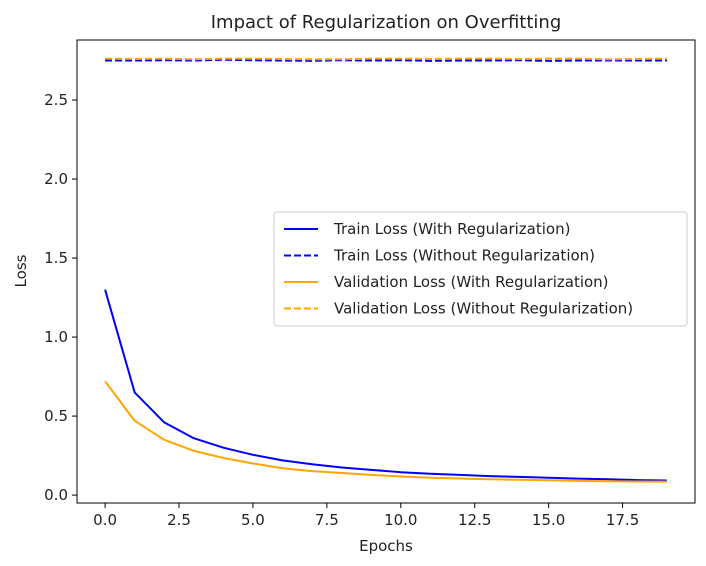 The image size is (706, 566). I want to click on x-axis-label: Epochs, so click(386, 546).